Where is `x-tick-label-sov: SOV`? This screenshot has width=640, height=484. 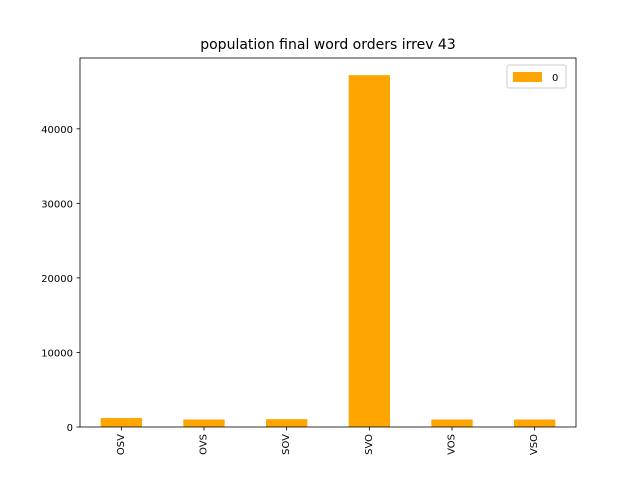
x-tick-label-sov: SOV is located at coordinates (286, 444).